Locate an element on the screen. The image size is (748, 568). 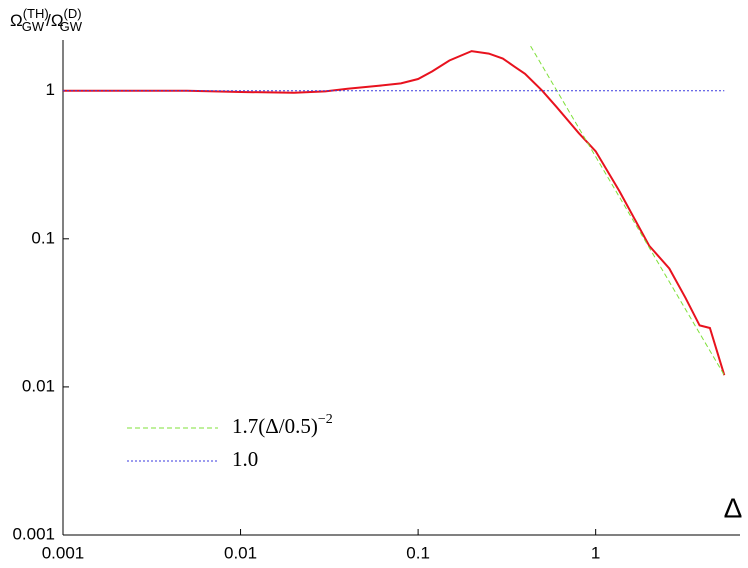
y-label-part: /Ω is located at coordinates (54, 20).